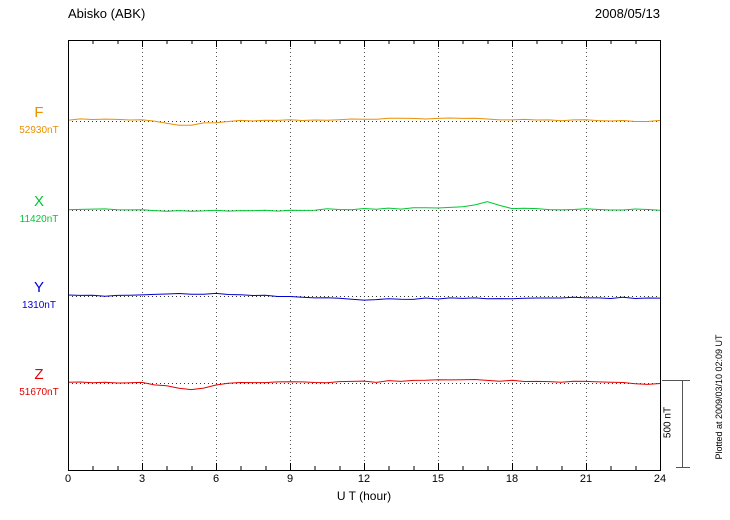 The image size is (730, 520). I want to click on trace-F, so click(364, 121).